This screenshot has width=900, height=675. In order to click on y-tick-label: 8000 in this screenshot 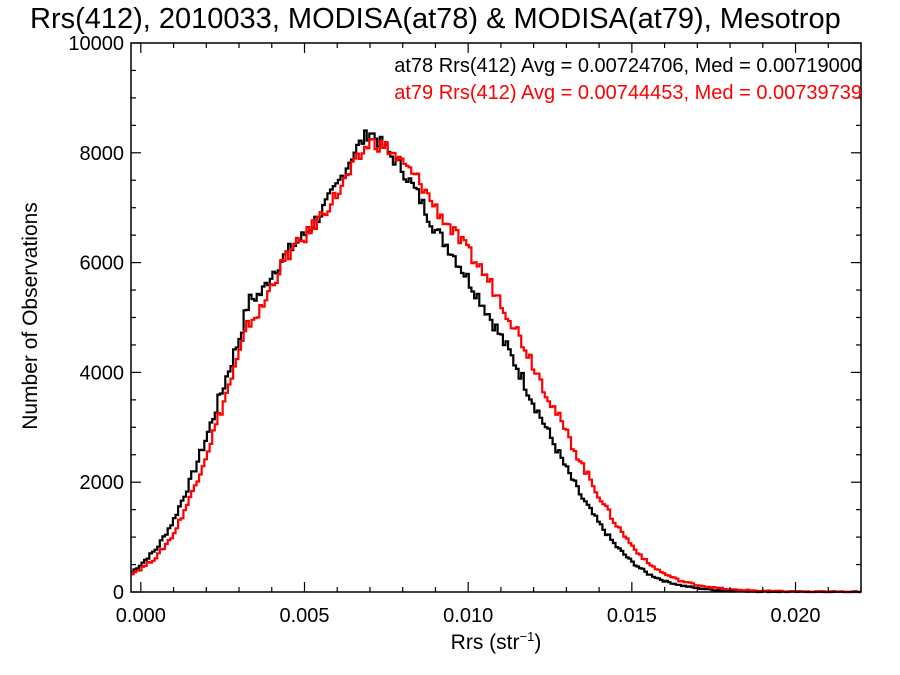, I will do `click(102, 154)`.